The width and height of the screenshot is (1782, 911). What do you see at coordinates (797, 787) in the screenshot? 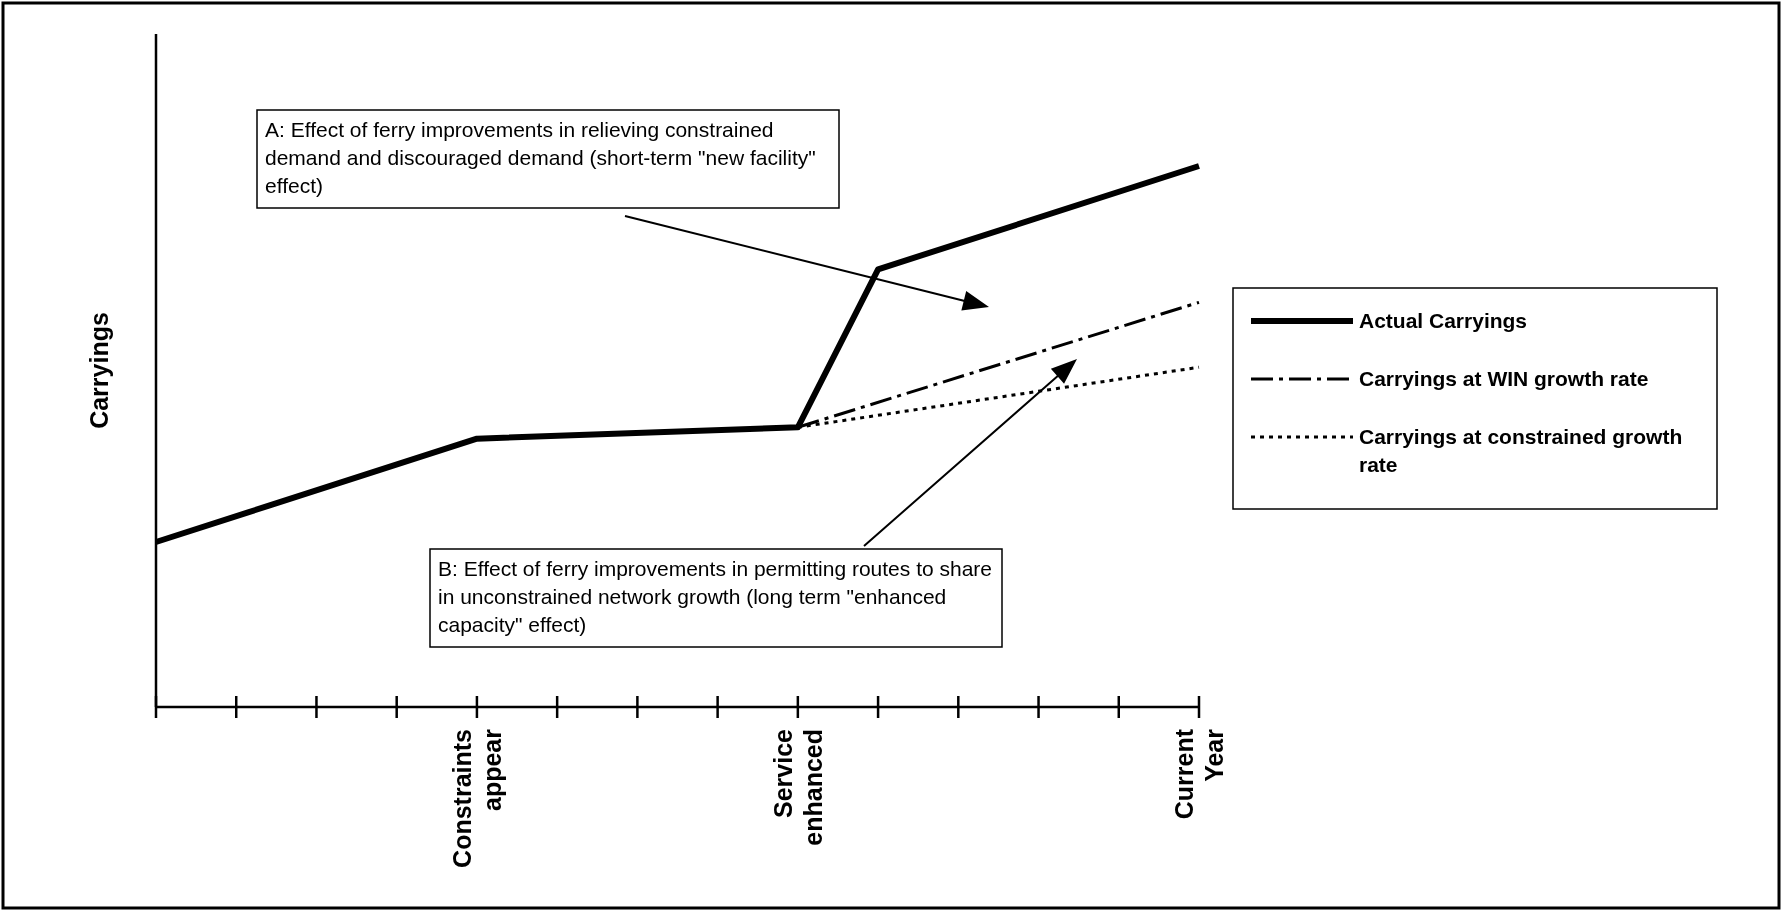
I see `x-tick-label: Service enhanced` at bounding box center [797, 787].